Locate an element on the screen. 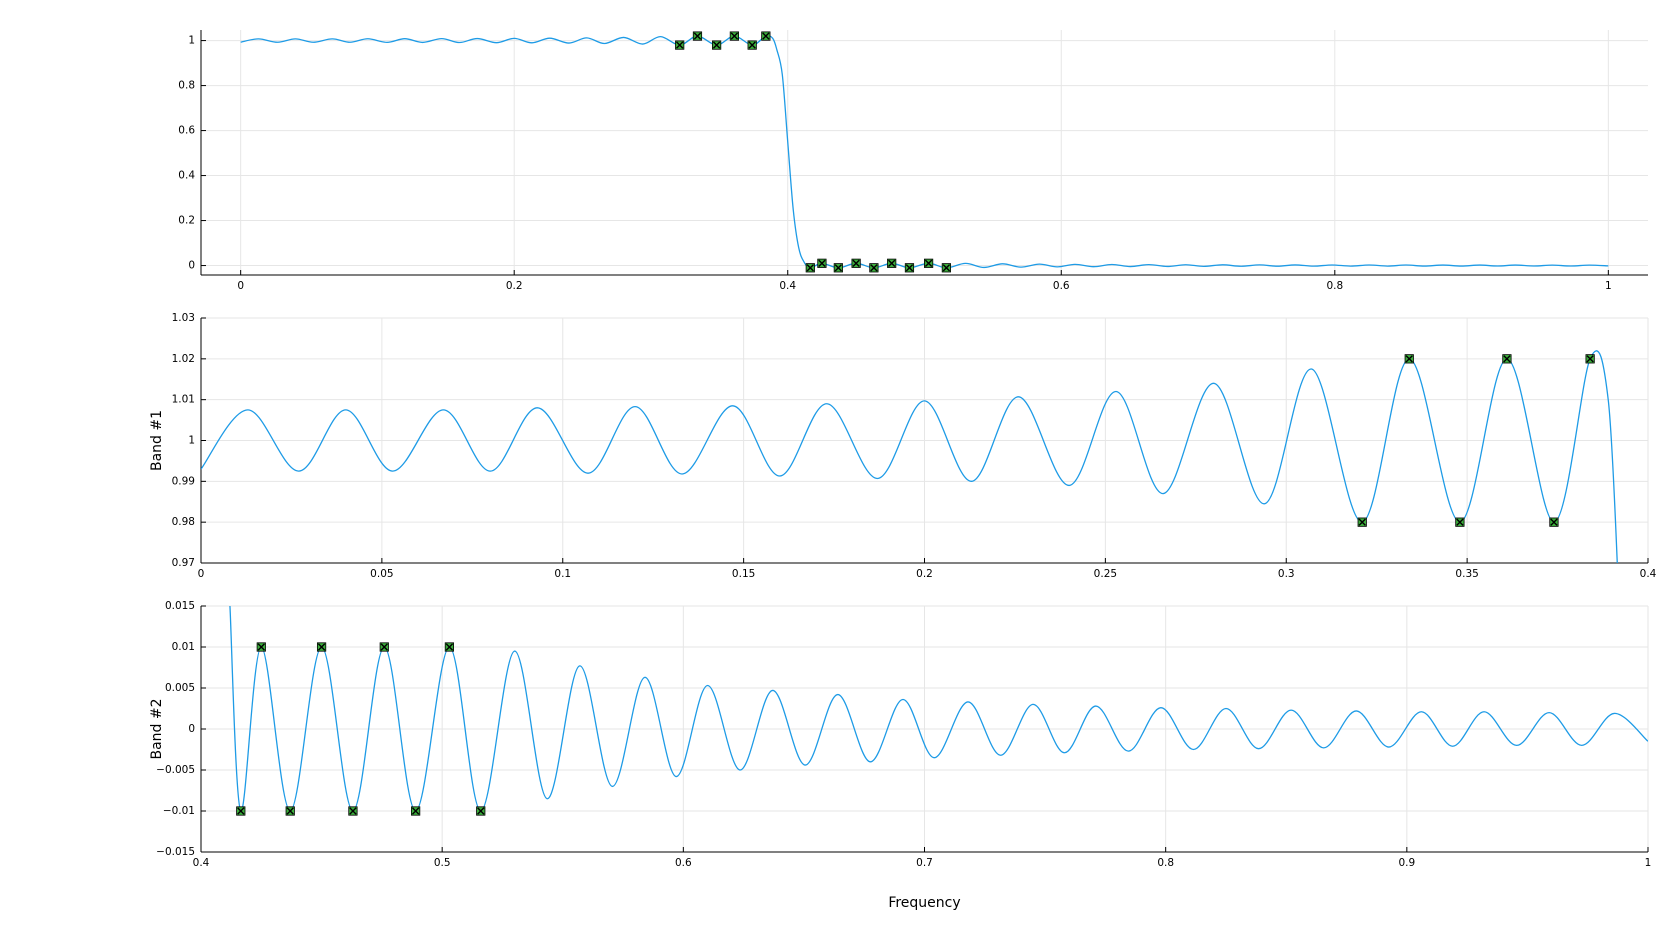 The image size is (1660, 945). y-tick-label: 0.6 is located at coordinates (186, 131).